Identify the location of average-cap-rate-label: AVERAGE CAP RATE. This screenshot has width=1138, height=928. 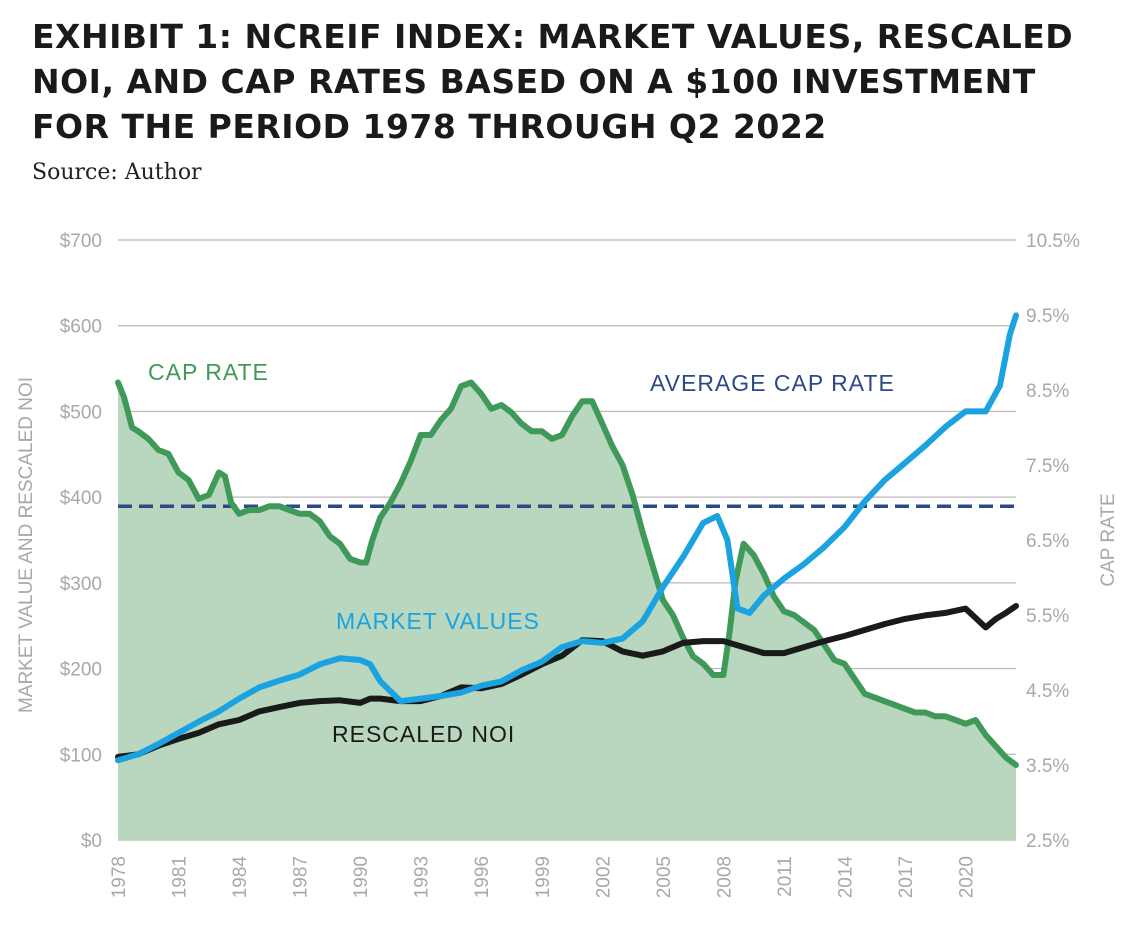
(772, 383).